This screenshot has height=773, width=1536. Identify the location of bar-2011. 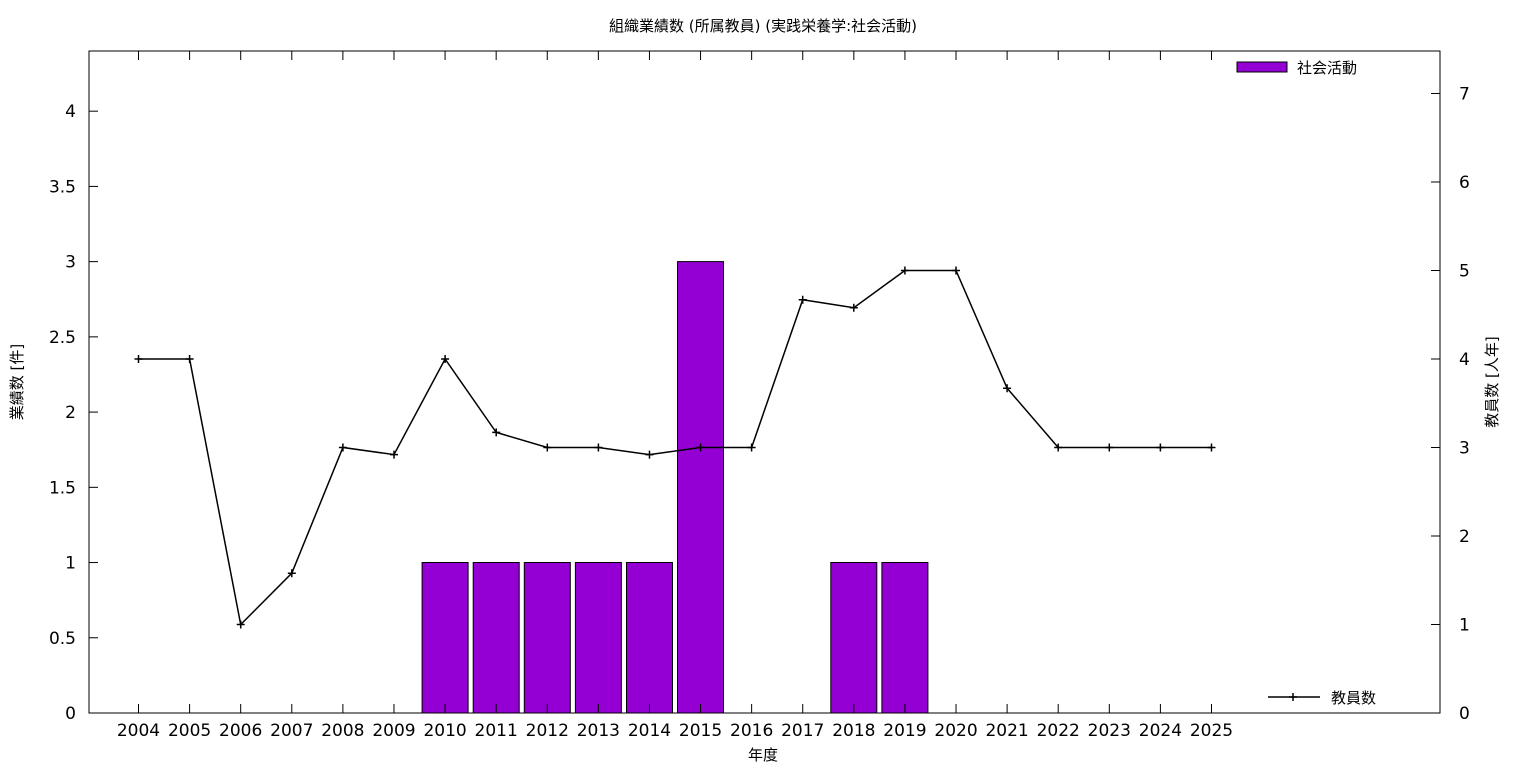
(496, 638).